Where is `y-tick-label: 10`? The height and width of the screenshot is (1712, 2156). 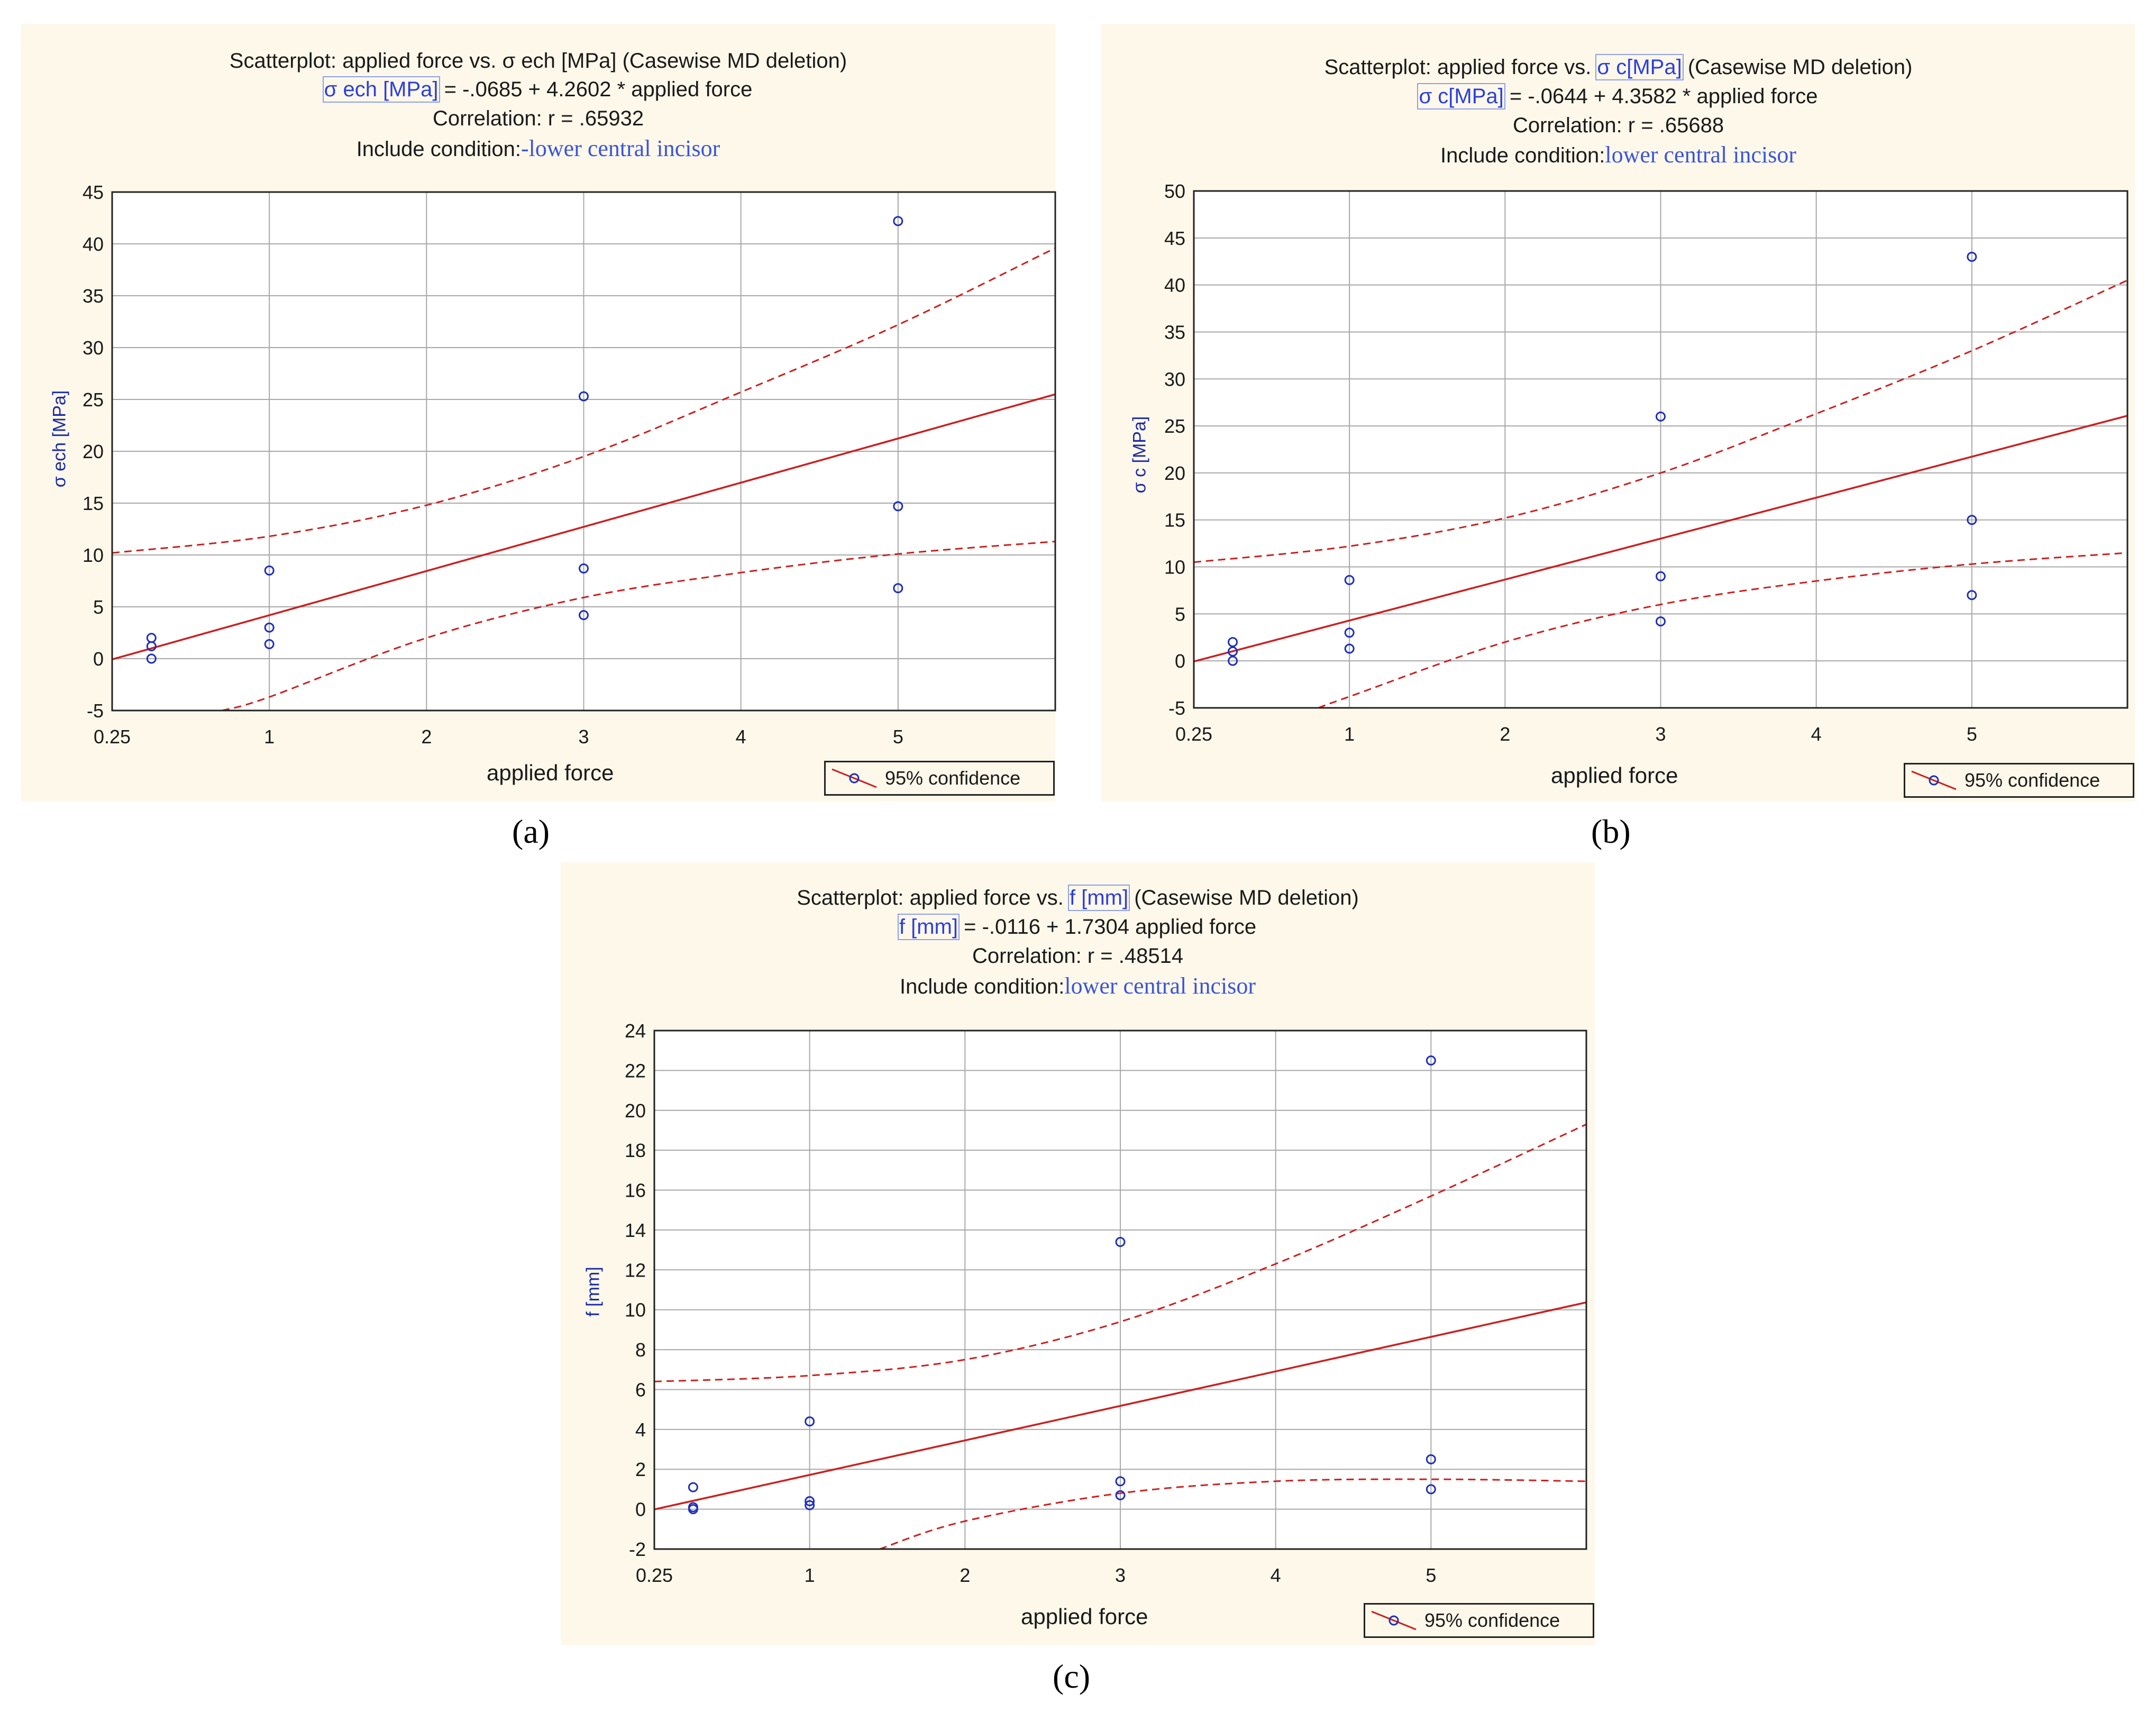
y-tick-label: 10 is located at coordinates (93, 555).